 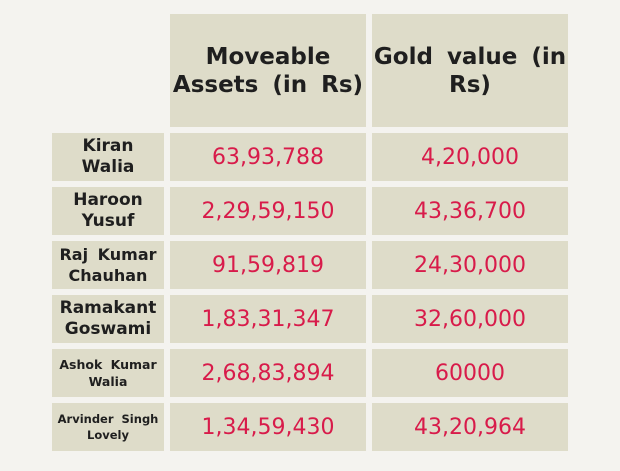 I want to click on row-gold-cell: 43,36,700, so click(x=470, y=211).